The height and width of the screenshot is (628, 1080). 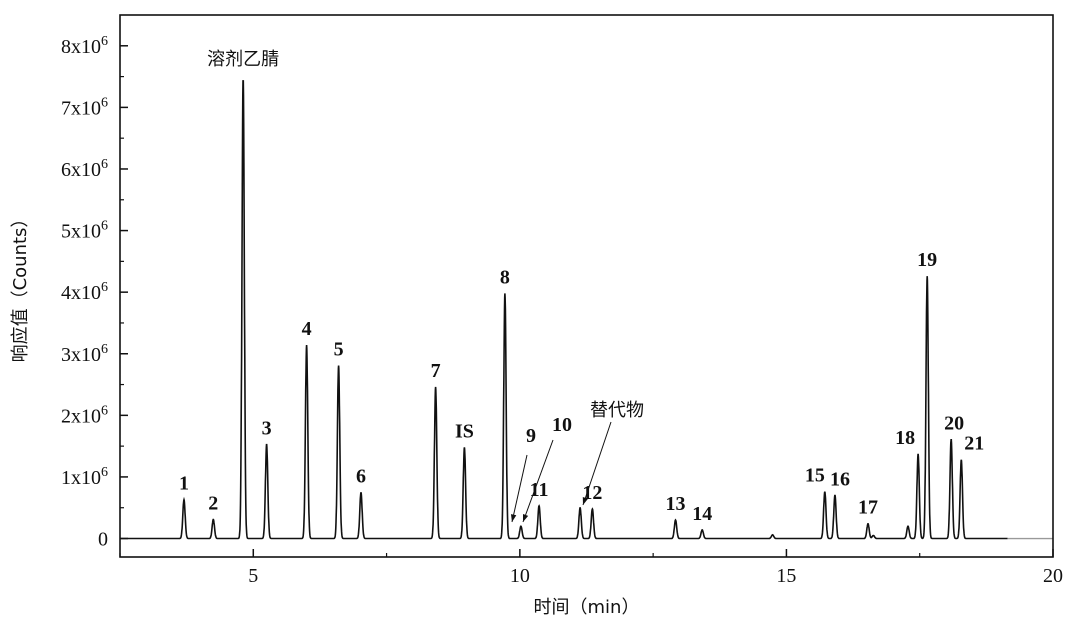 What do you see at coordinates (361, 476) in the screenshot?
I see `peak-label: 6` at bounding box center [361, 476].